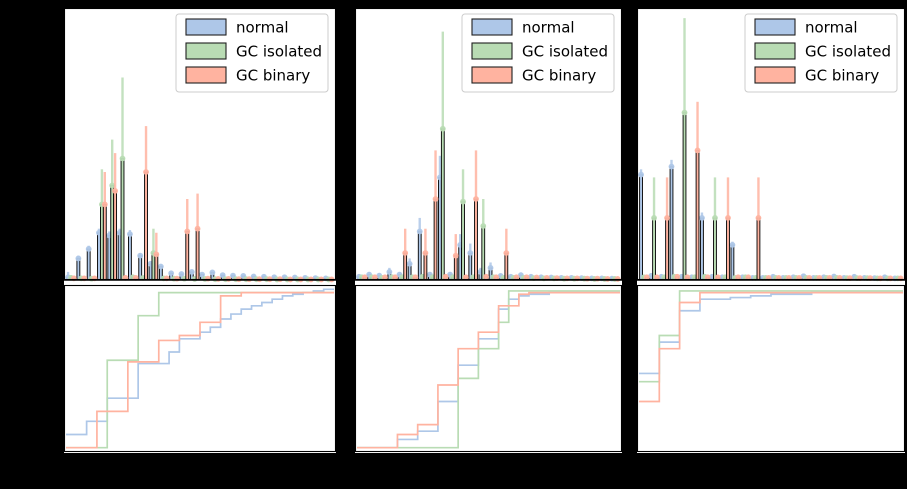 The image size is (907, 489). What do you see at coordinates (200, 180) in the screenshot?
I see `panel-1-histogram` at bounding box center [200, 180].